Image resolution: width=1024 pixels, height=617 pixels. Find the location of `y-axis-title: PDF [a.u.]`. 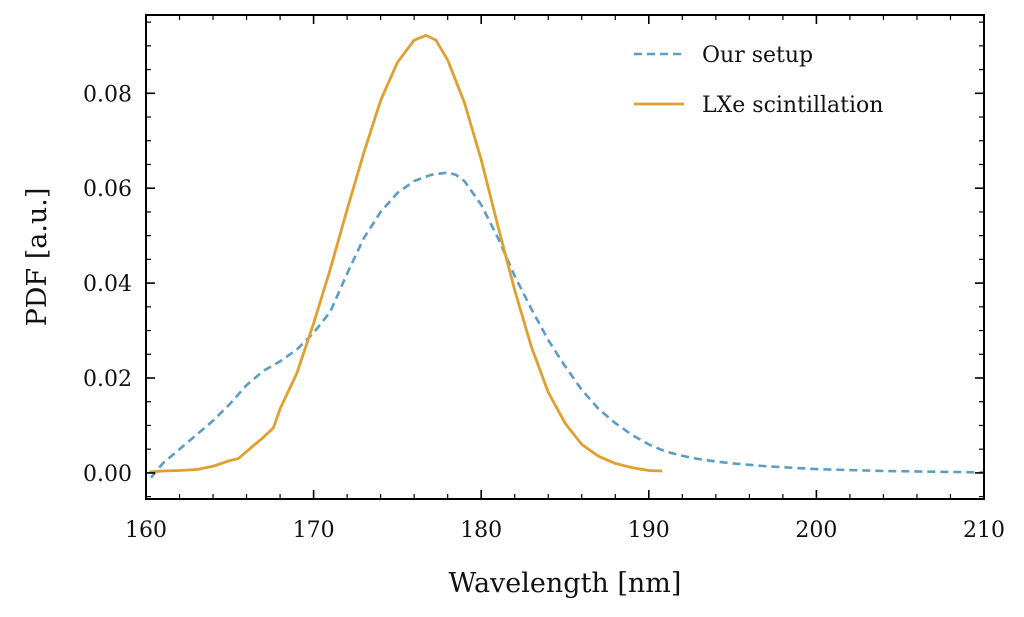

y-axis-title: PDF [a.u.] is located at coordinates (37, 257).